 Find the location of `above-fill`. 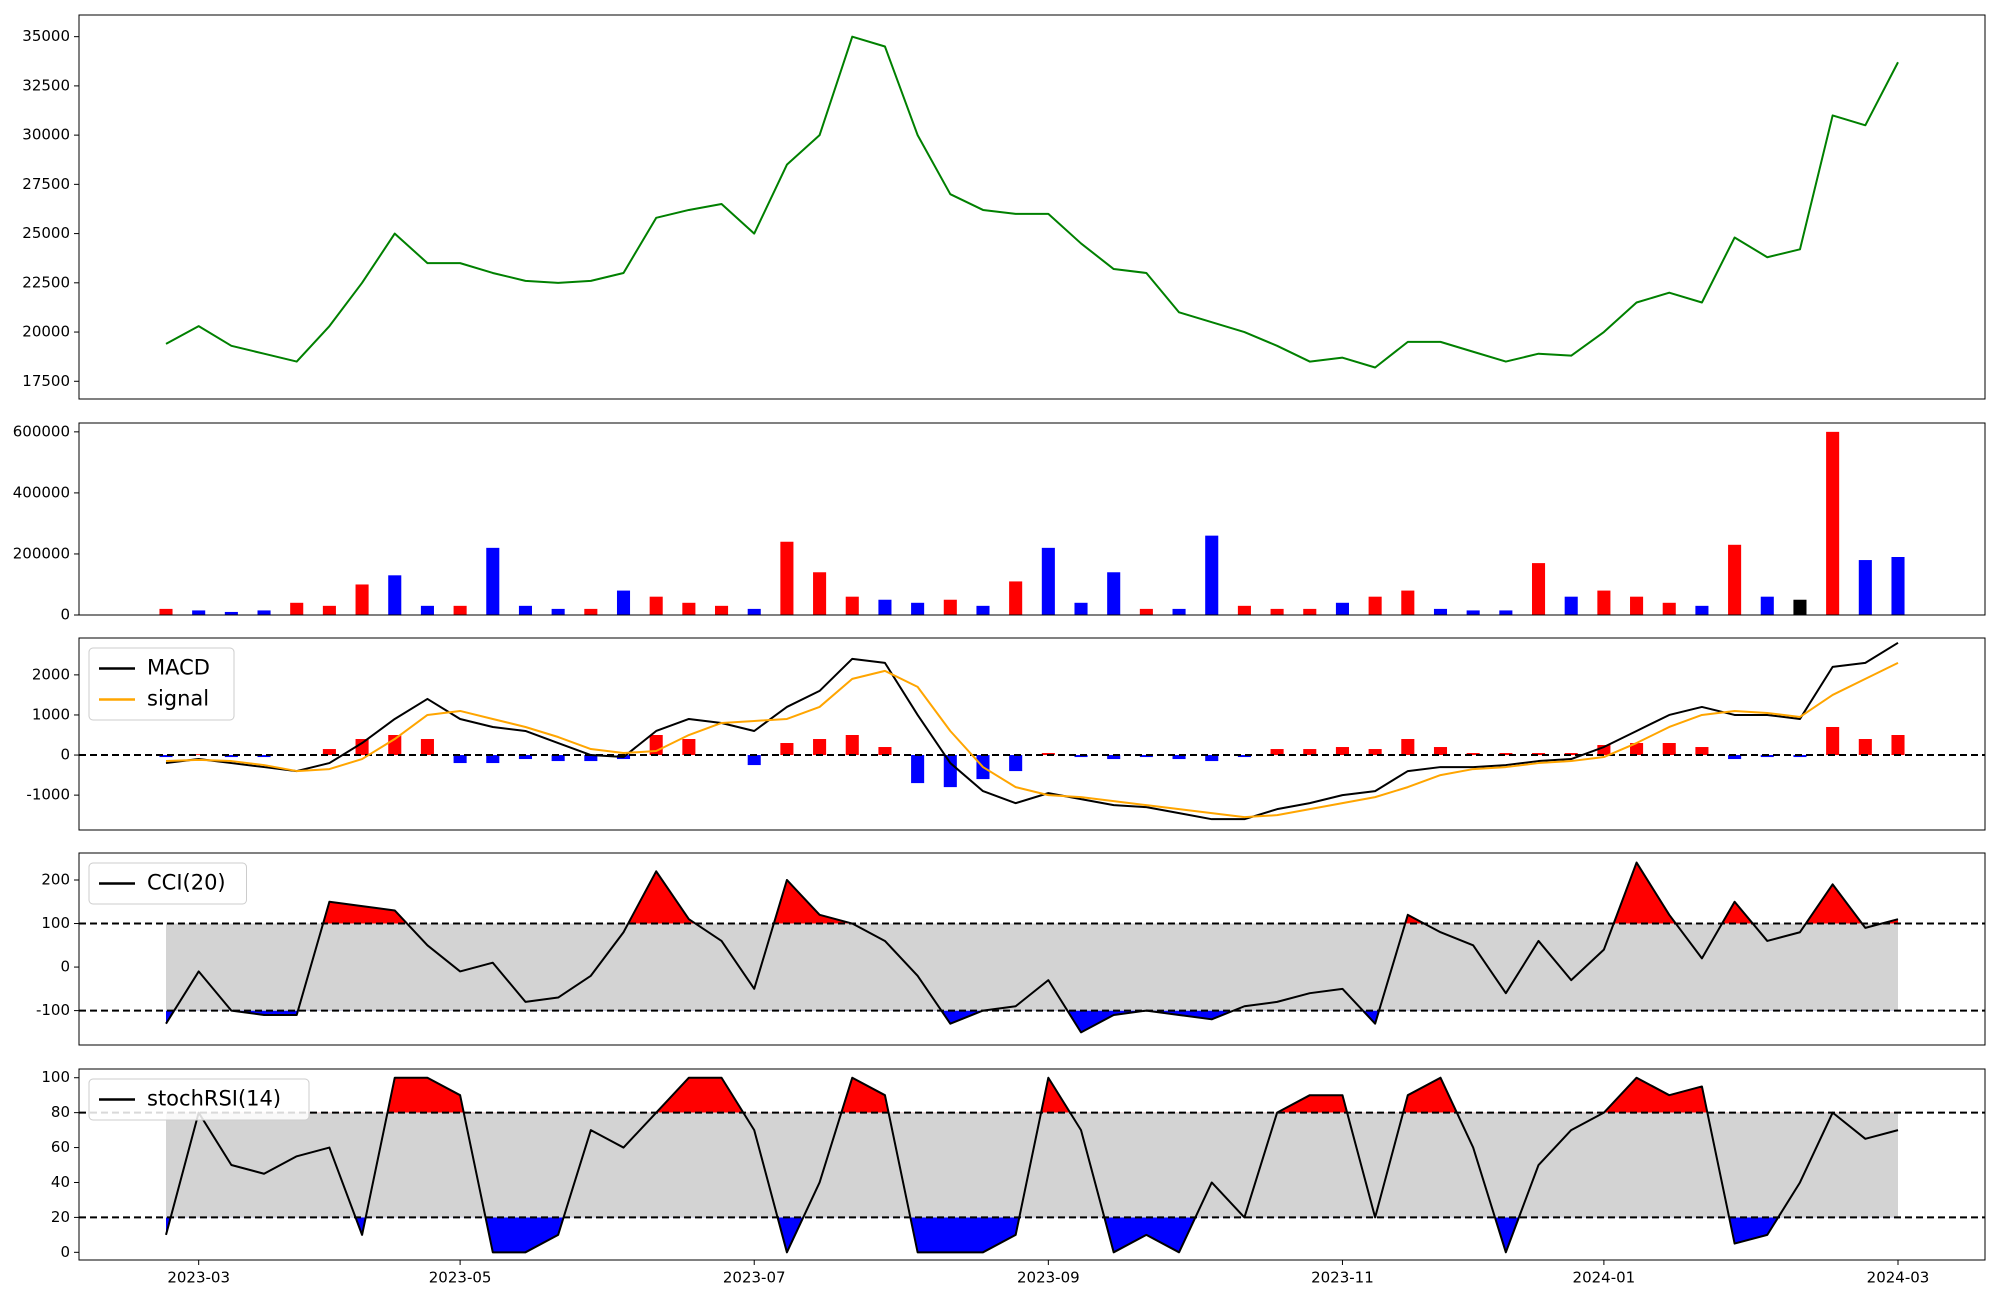

above-fill is located at coordinates (1047, 1095).